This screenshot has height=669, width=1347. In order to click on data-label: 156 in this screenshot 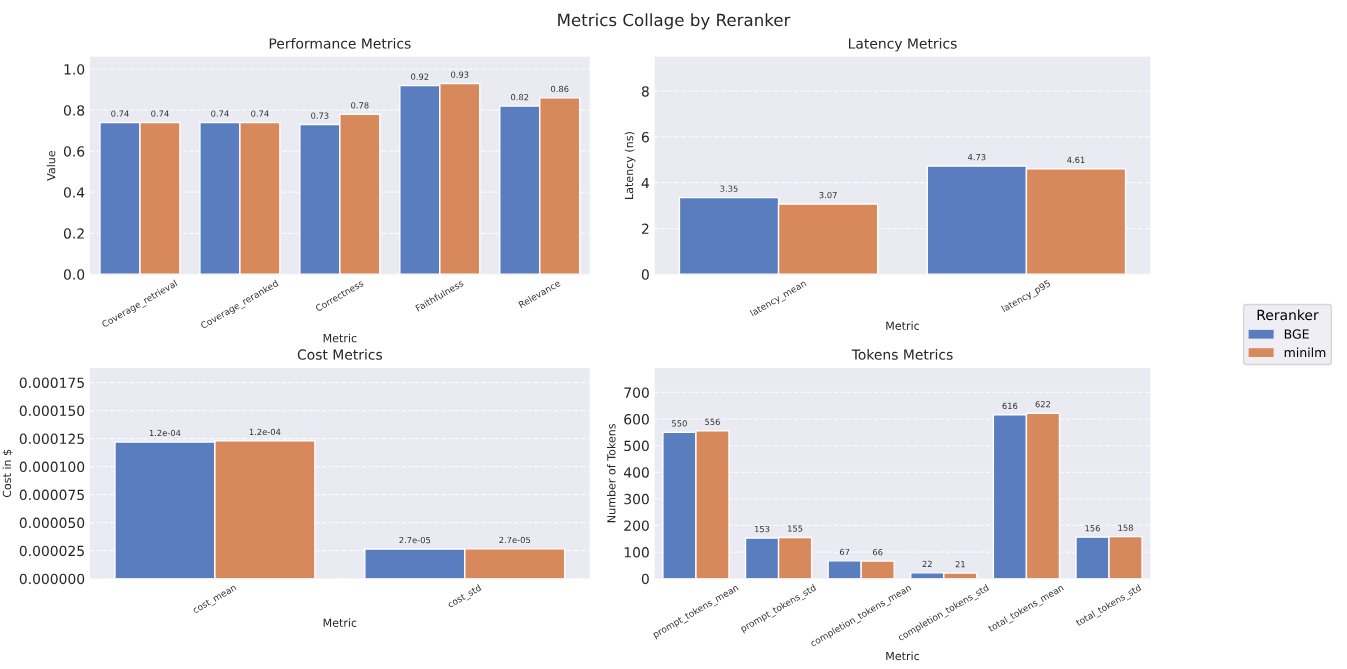, I will do `click(1092, 528)`.